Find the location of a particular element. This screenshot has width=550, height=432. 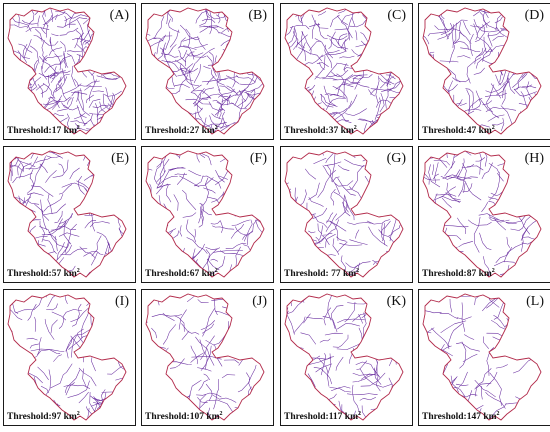

threshold-text: Threshold:67 km is located at coordinates (180, 274).